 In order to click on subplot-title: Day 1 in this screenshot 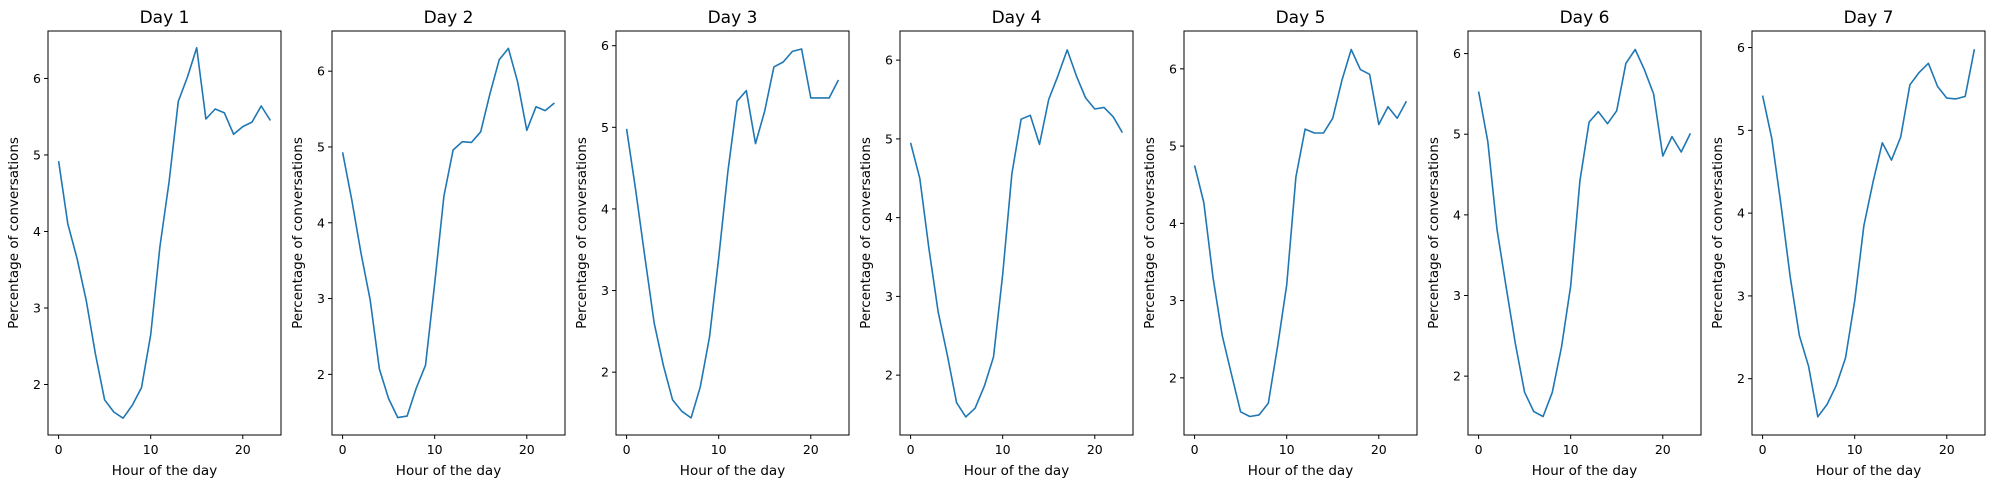, I will do `click(165, 18)`.